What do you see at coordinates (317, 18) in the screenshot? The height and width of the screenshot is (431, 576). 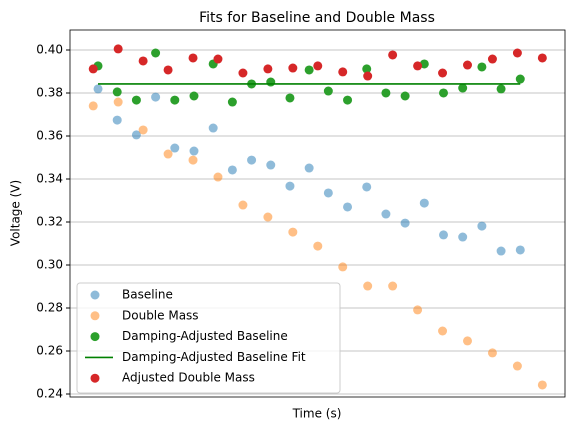 I see `chart-title: Fits for Baseline and Double Mass` at bounding box center [317, 18].